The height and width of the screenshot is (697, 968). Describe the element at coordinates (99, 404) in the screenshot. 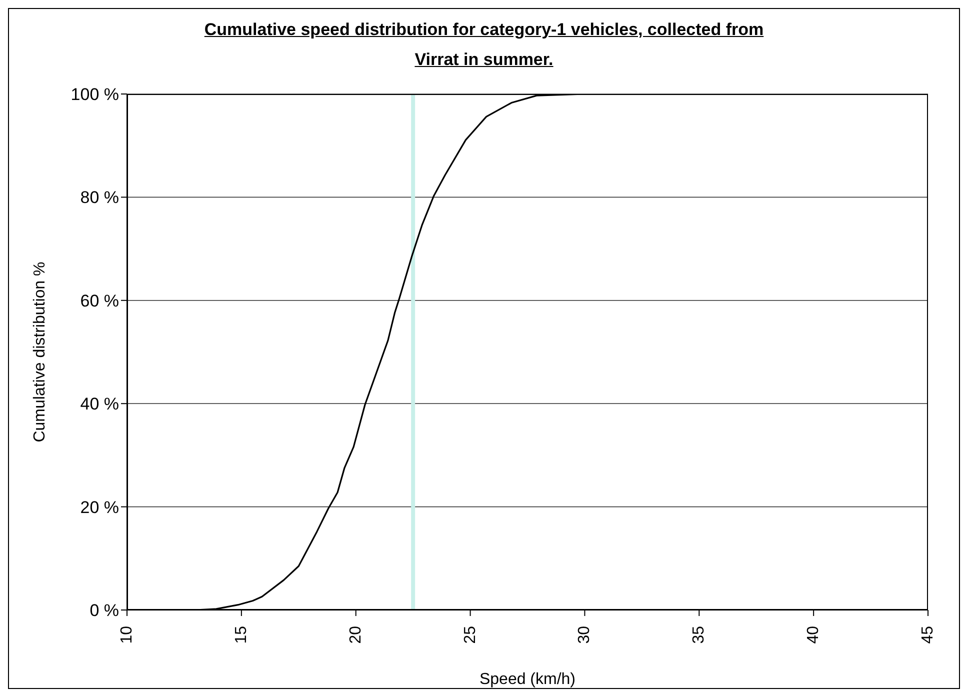

I see `y-tick-label: 40 %` at that location.